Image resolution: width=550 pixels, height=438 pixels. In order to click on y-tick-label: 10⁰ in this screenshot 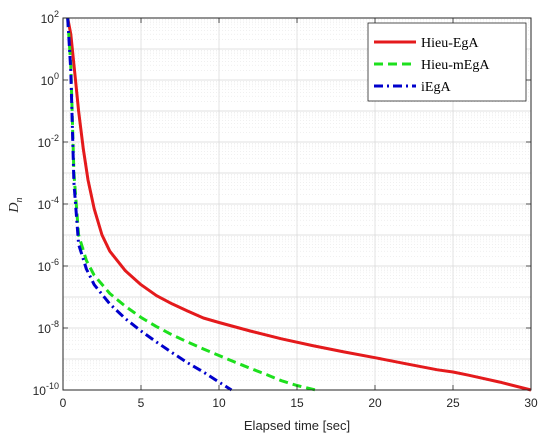, I will do `click(50, 79)`.